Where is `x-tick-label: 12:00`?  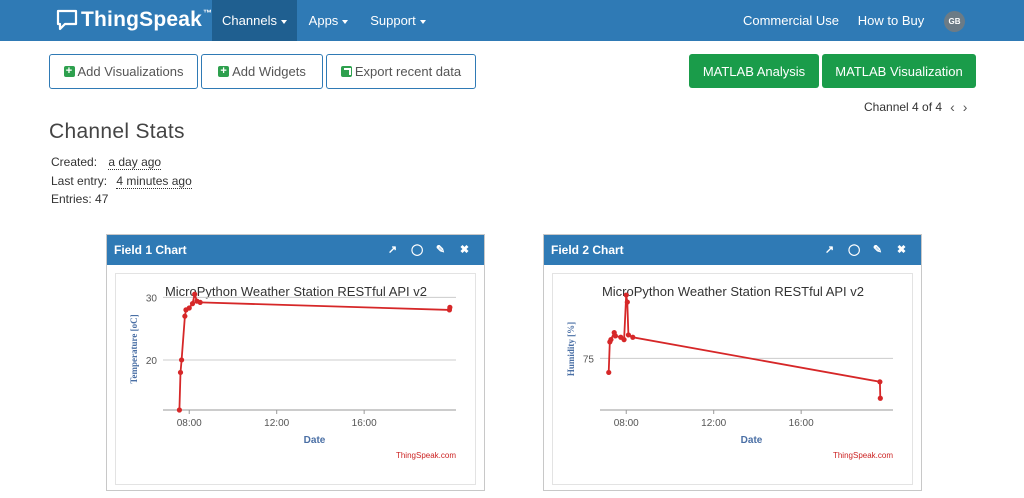
x-tick-label: 12:00 is located at coordinates (713, 423).